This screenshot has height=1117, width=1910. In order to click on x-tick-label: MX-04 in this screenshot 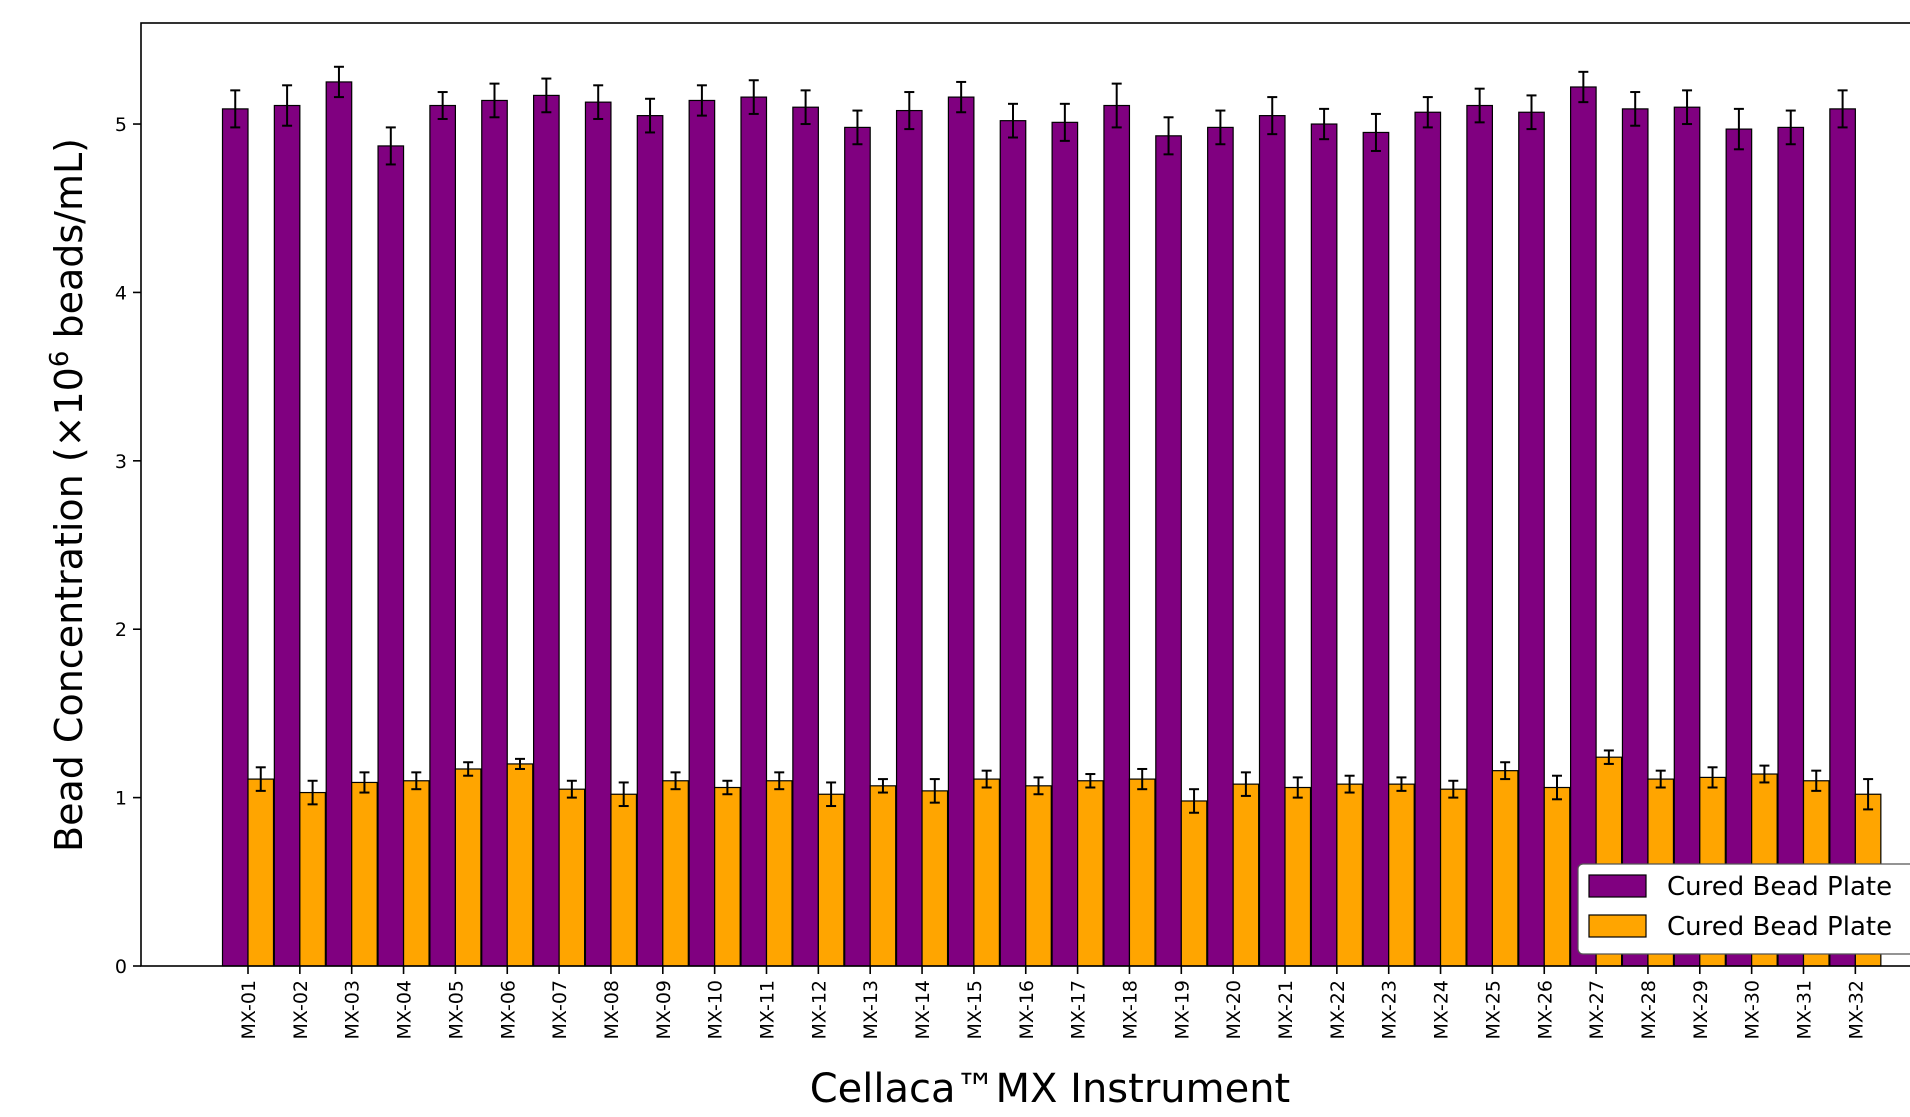, I will do `click(405, 1010)`.